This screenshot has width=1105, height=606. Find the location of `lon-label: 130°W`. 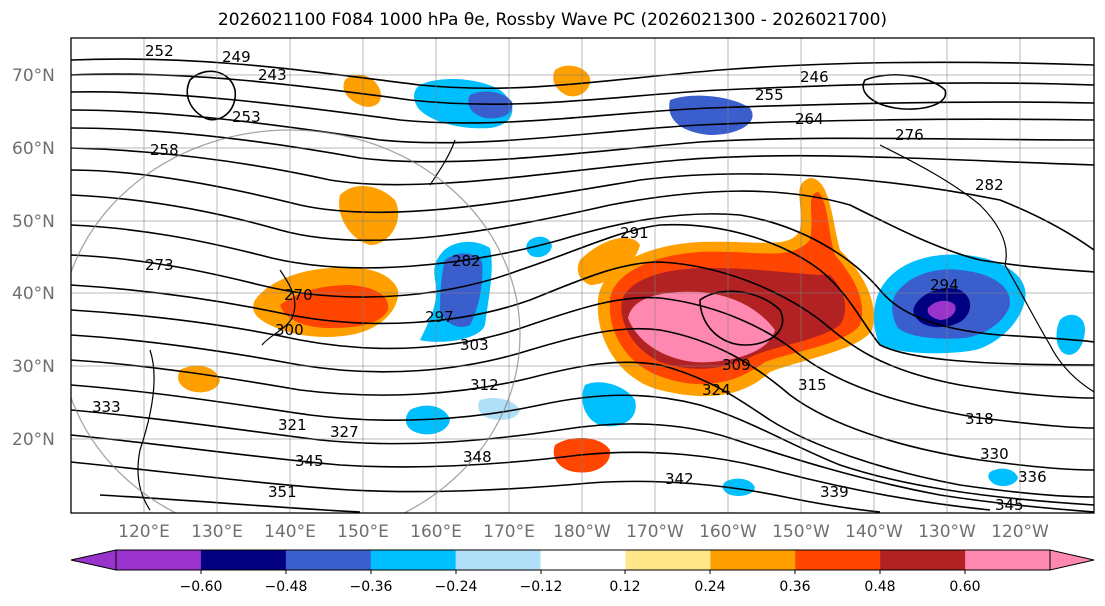

lon-label: 130°W is located at coordinates (947, 532).